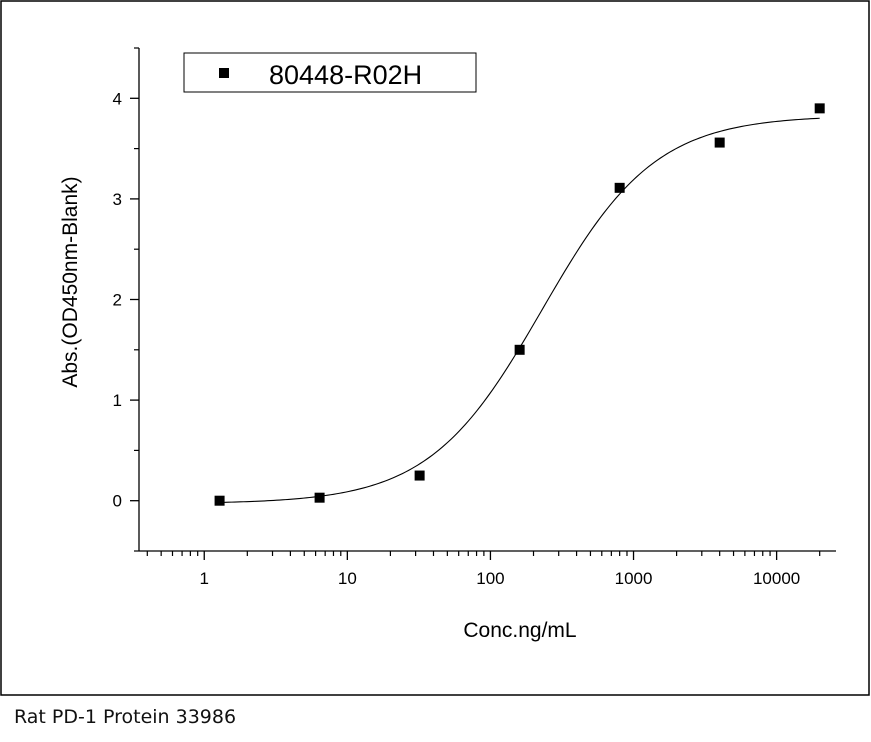 Image resolution: width=871 pixels, height=742 pixels. I want to click on legend-label: 80448-R02H, so click(345, 75).